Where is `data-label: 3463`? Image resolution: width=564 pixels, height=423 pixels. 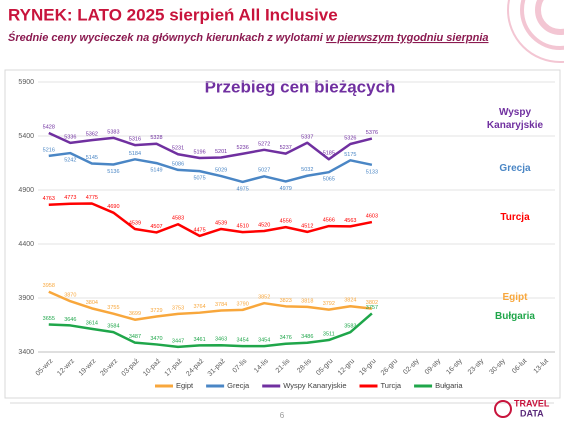 data-label: 3463 is located at coordinates (221, 340).